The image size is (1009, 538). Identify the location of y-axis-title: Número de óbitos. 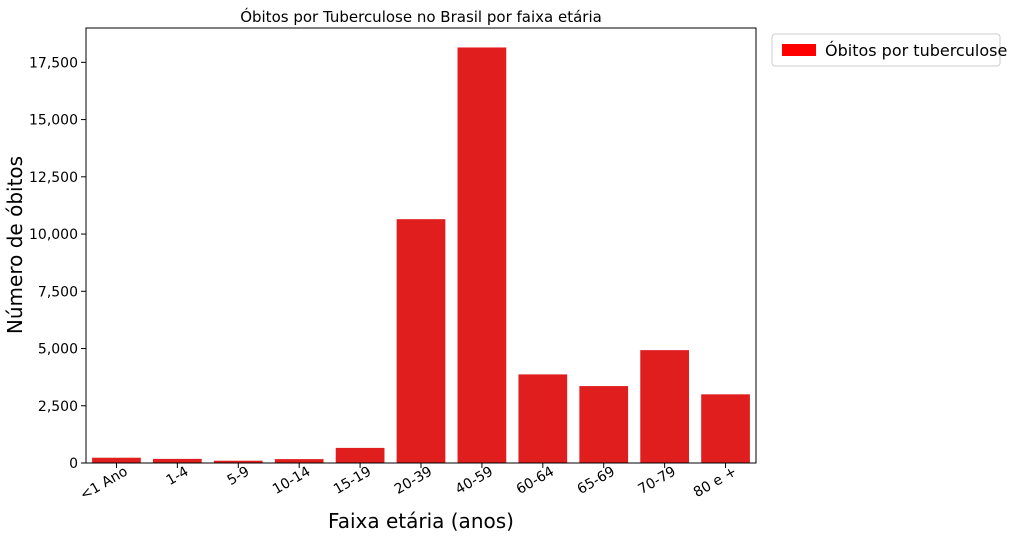
(15, 245).